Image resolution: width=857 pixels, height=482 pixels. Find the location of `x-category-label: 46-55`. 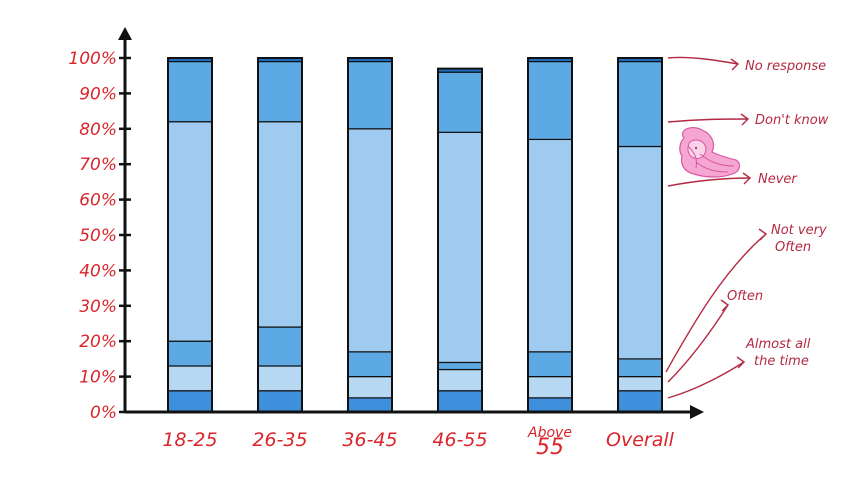

x-category-label: 46-55 is located at coordinates (459, 440).